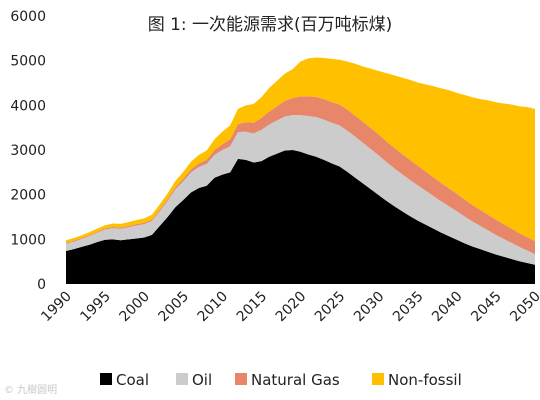 The width and height of the screenshot is (540, 400). Describe the element at coordinates (447, 307) in the screenshot. I see `x-tick-label: 2040` at that location.